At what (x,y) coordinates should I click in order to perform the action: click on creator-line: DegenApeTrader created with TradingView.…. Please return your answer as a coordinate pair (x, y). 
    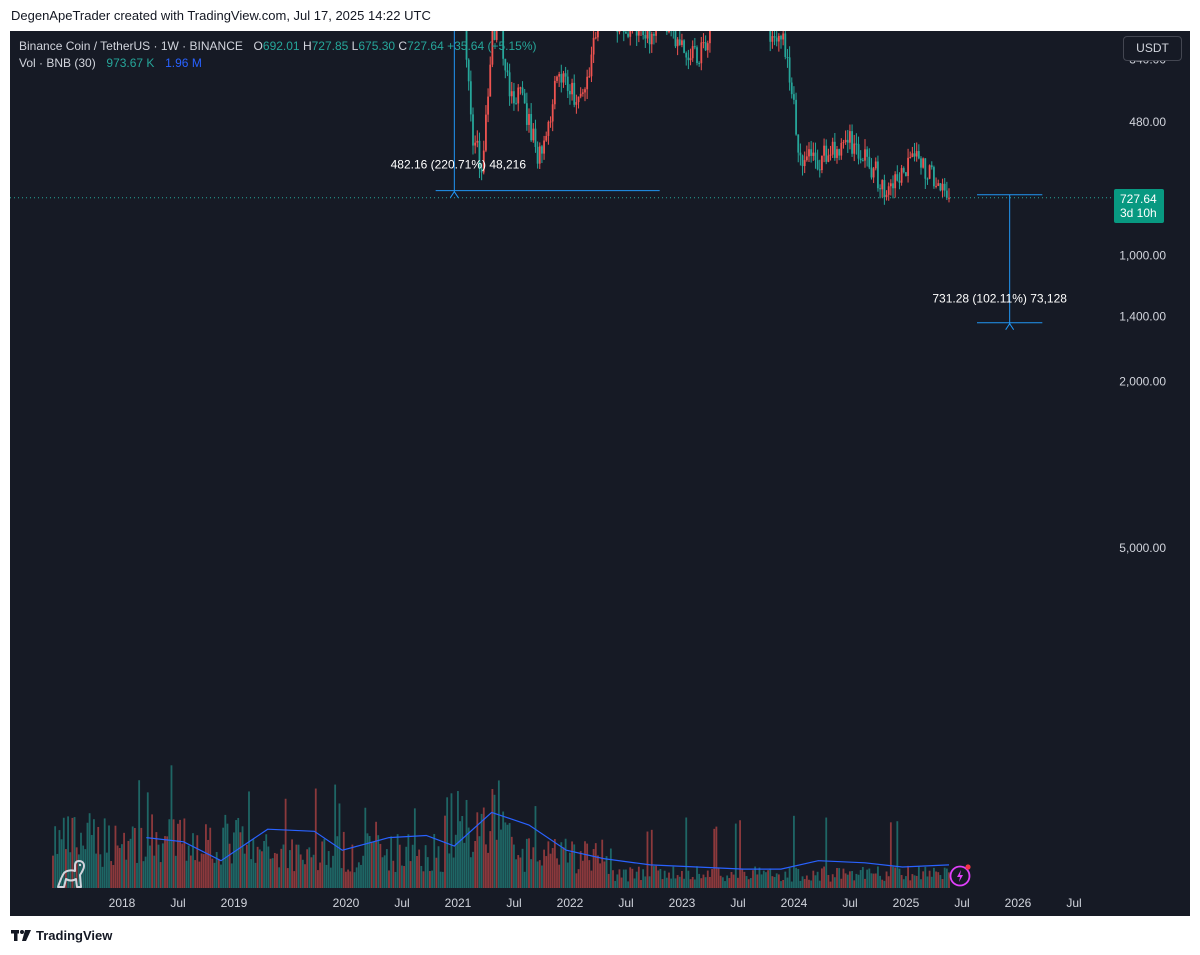
    Looking at the image, I should click on (221, 15).